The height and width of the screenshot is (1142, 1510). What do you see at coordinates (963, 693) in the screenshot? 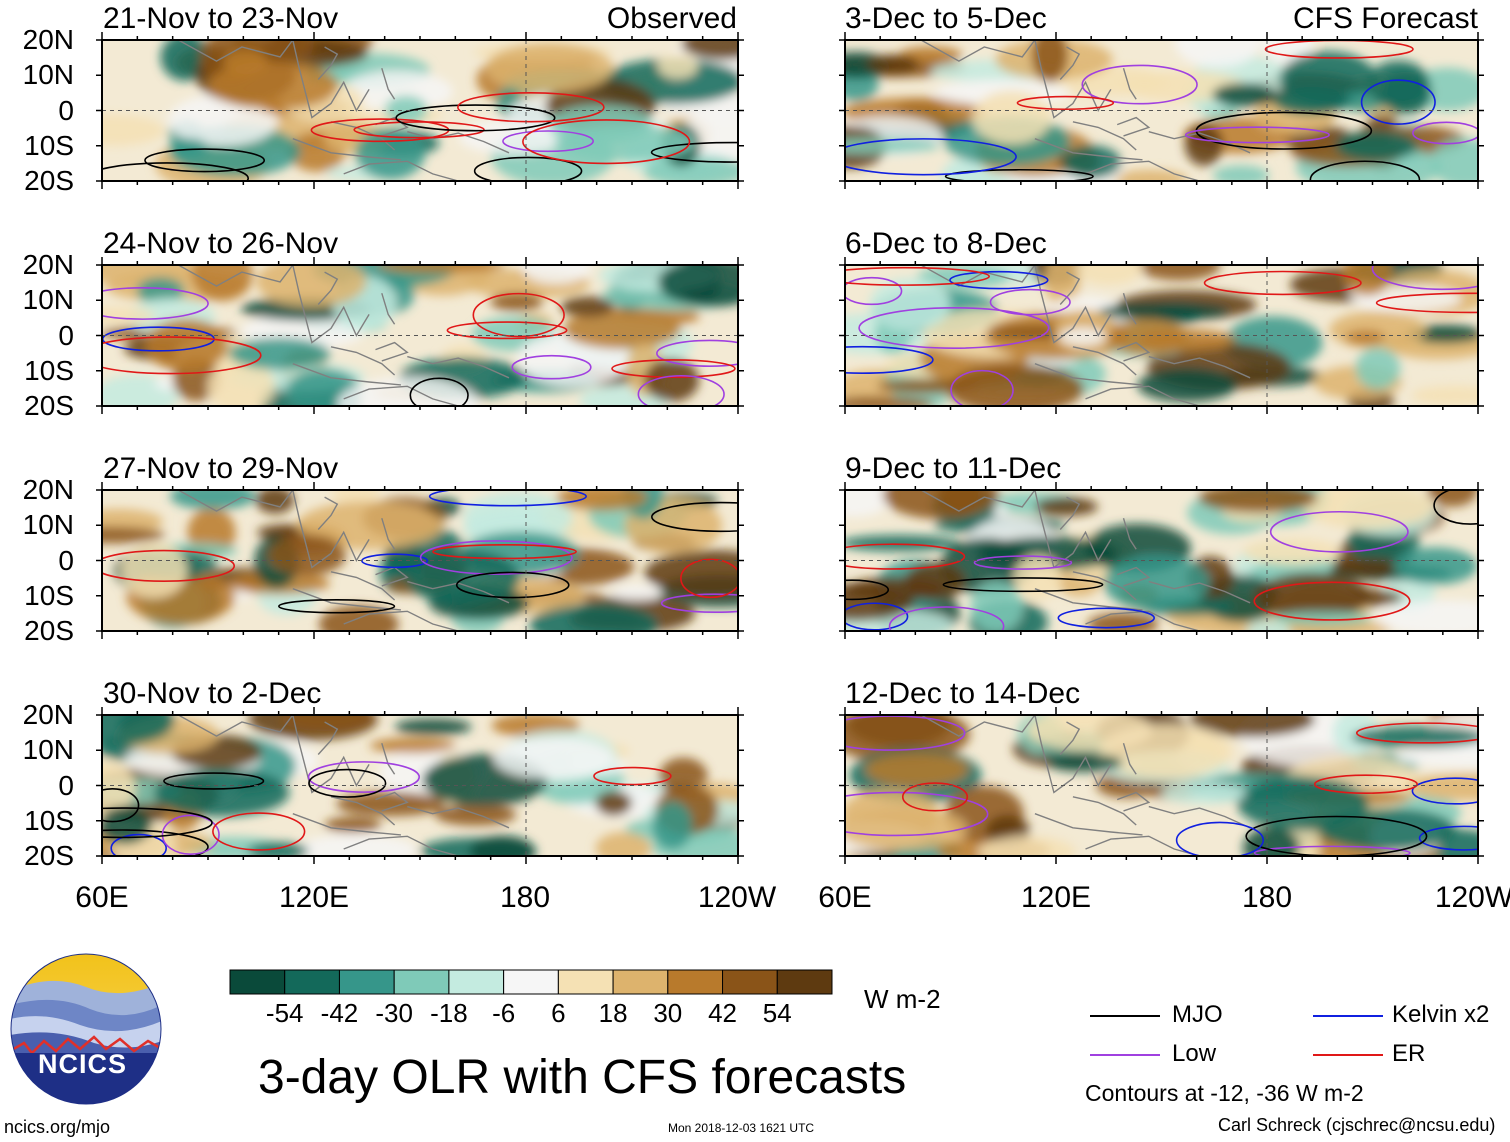
I see `panel-title-8: 12-Dec to 14-Dec` at bounding box center [963, 693].